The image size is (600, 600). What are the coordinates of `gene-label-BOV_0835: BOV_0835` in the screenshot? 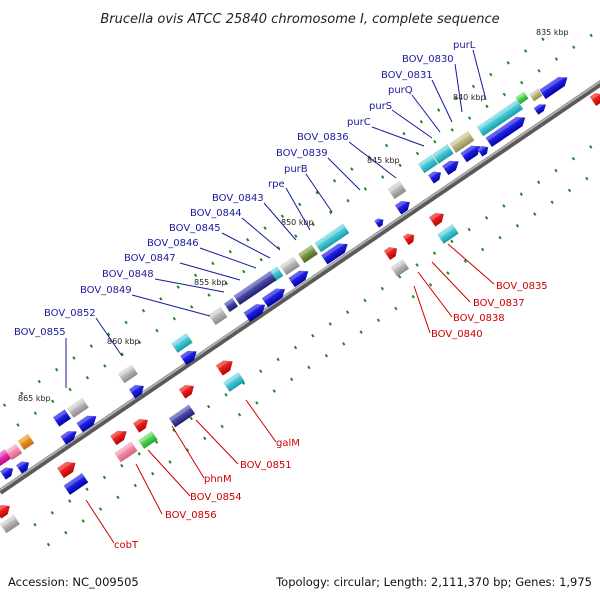 It's located at (522, 286).